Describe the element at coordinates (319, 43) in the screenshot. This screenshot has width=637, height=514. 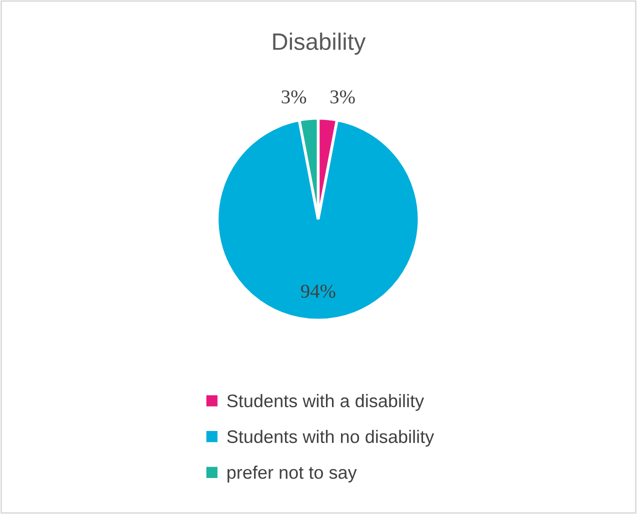
I see `chart-title: Disability` at that location.